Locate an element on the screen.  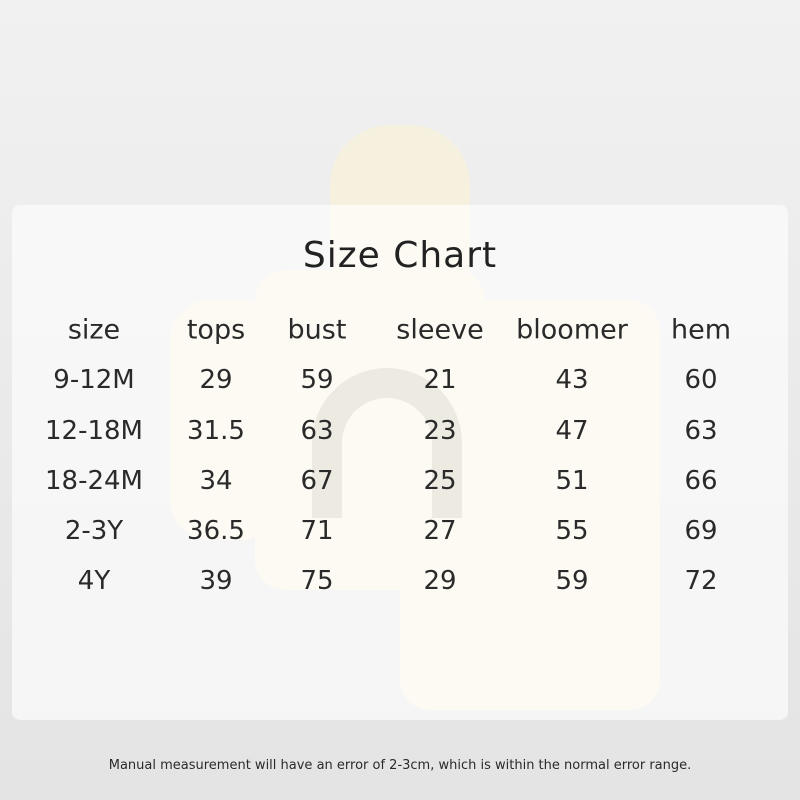
table-cell-hem: 66 is located at coordinates (701, 481).